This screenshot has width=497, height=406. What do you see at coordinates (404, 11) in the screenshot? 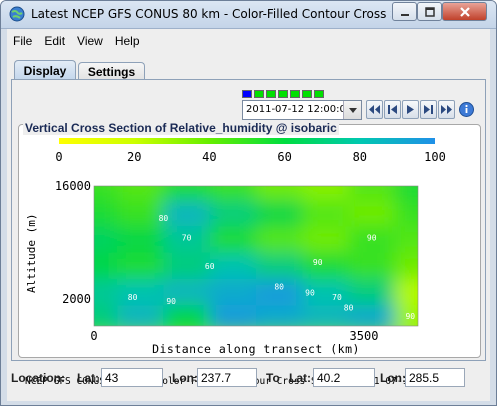
I see `minimize-icon` at bounding box center [404, 11].